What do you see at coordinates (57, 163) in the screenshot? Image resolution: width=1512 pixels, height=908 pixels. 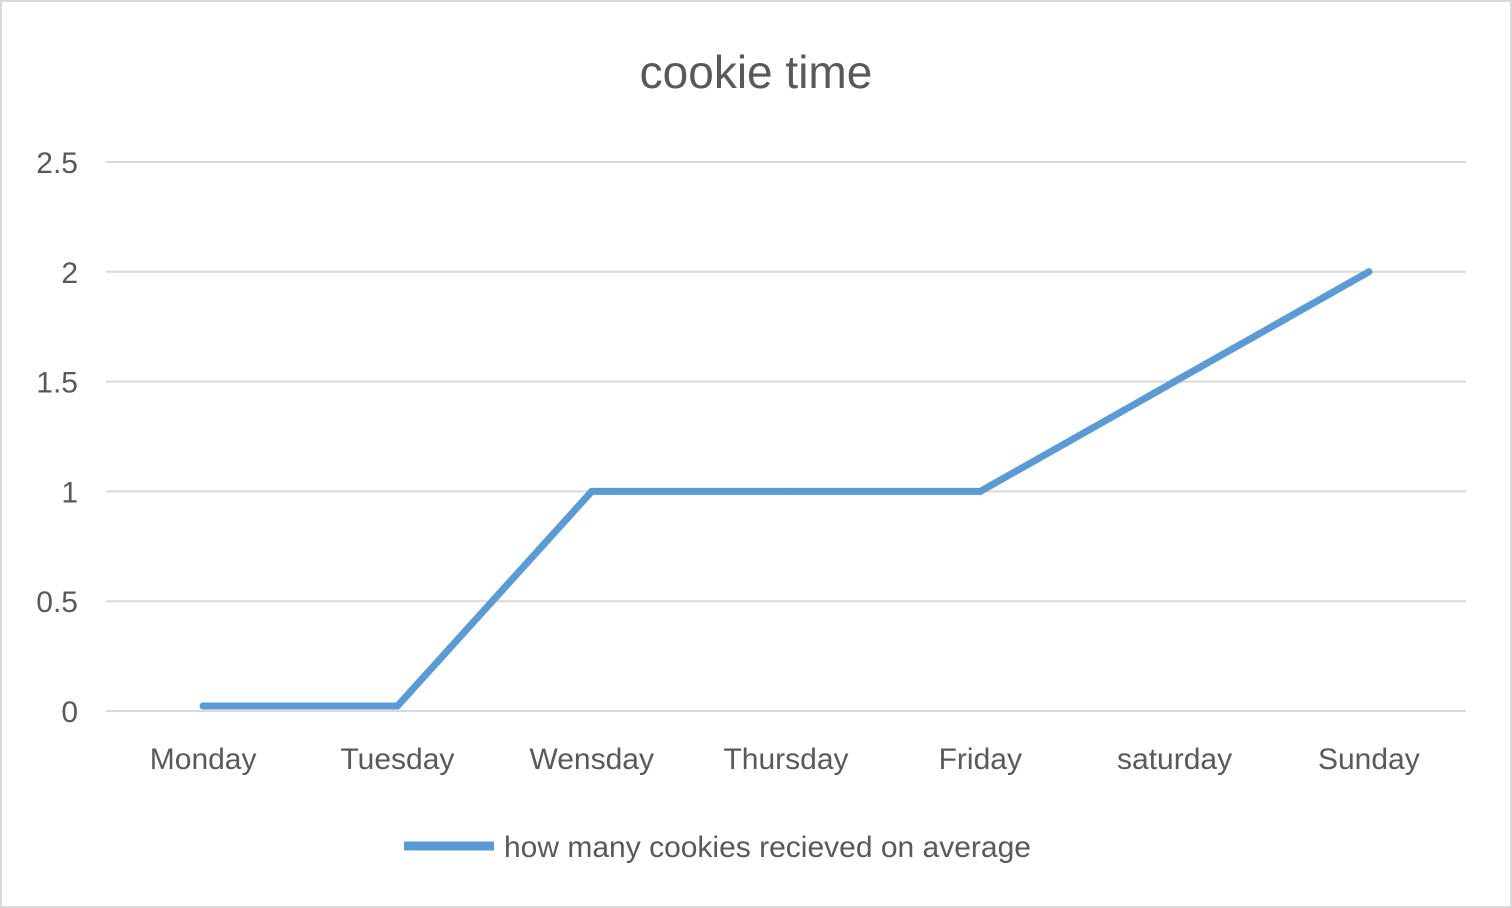 I see `y-tick-label: 2.5` at bounding box center [57, 163].